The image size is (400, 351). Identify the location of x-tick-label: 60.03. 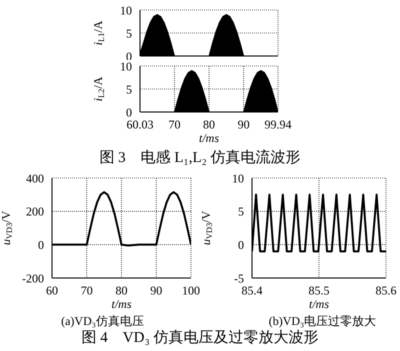
(140, 125).